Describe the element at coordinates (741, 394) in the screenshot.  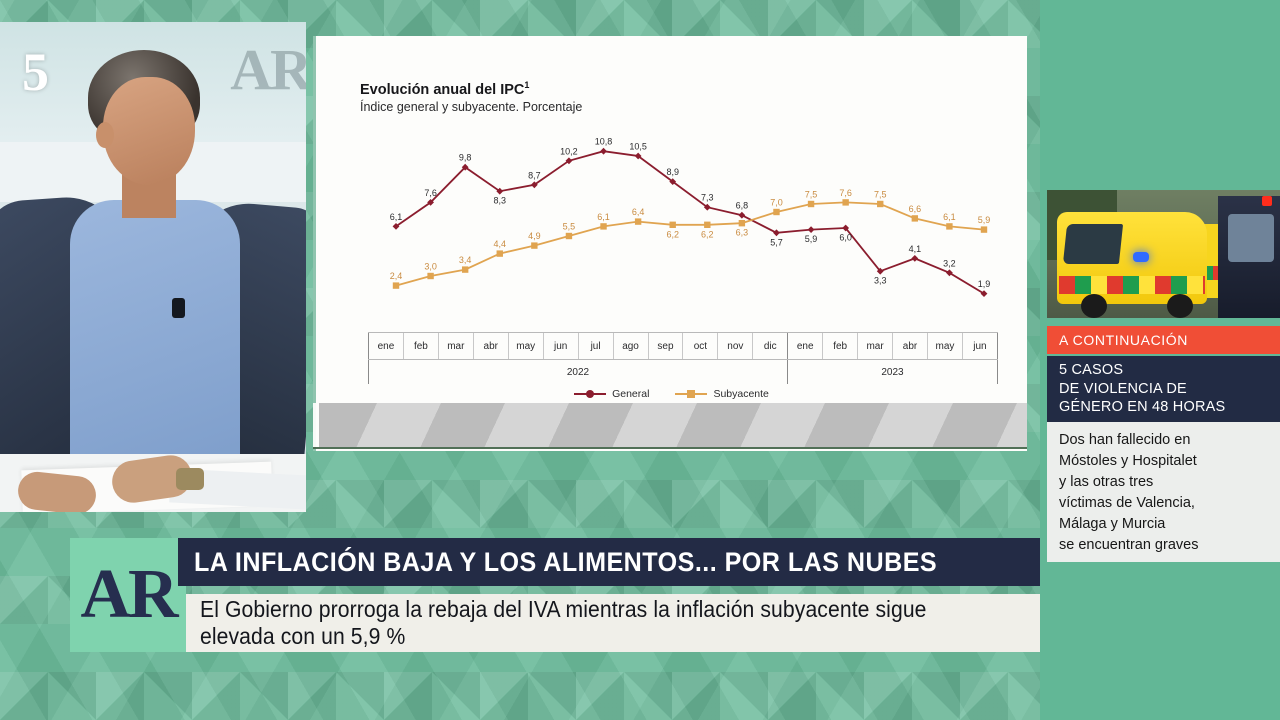
I see `legend-label-subyacente: Subyacente` at that location.